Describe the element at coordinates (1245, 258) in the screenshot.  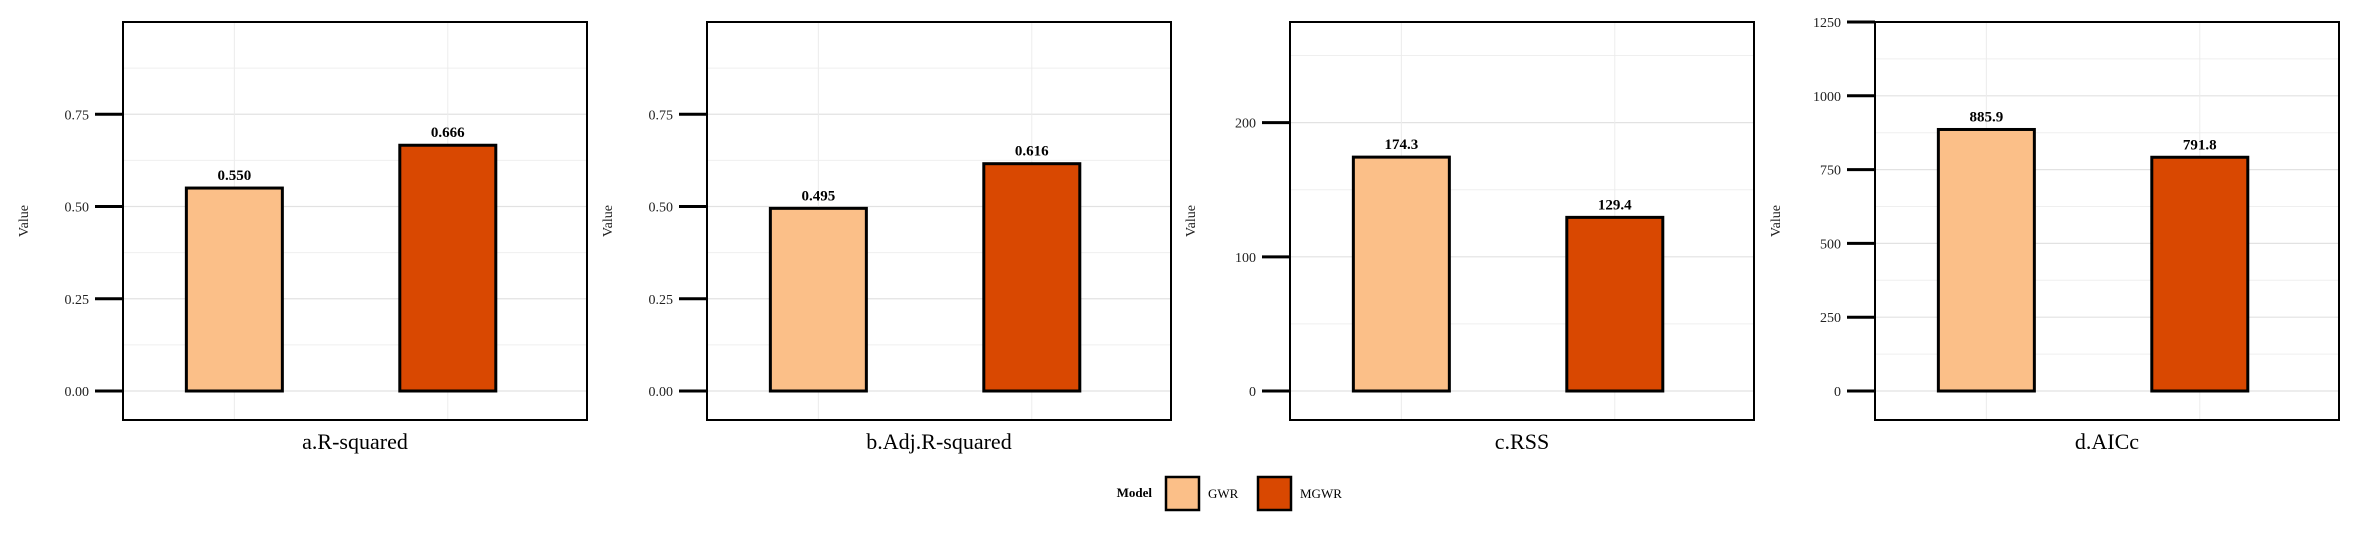
I see `y-tick-label: 100` at that location.